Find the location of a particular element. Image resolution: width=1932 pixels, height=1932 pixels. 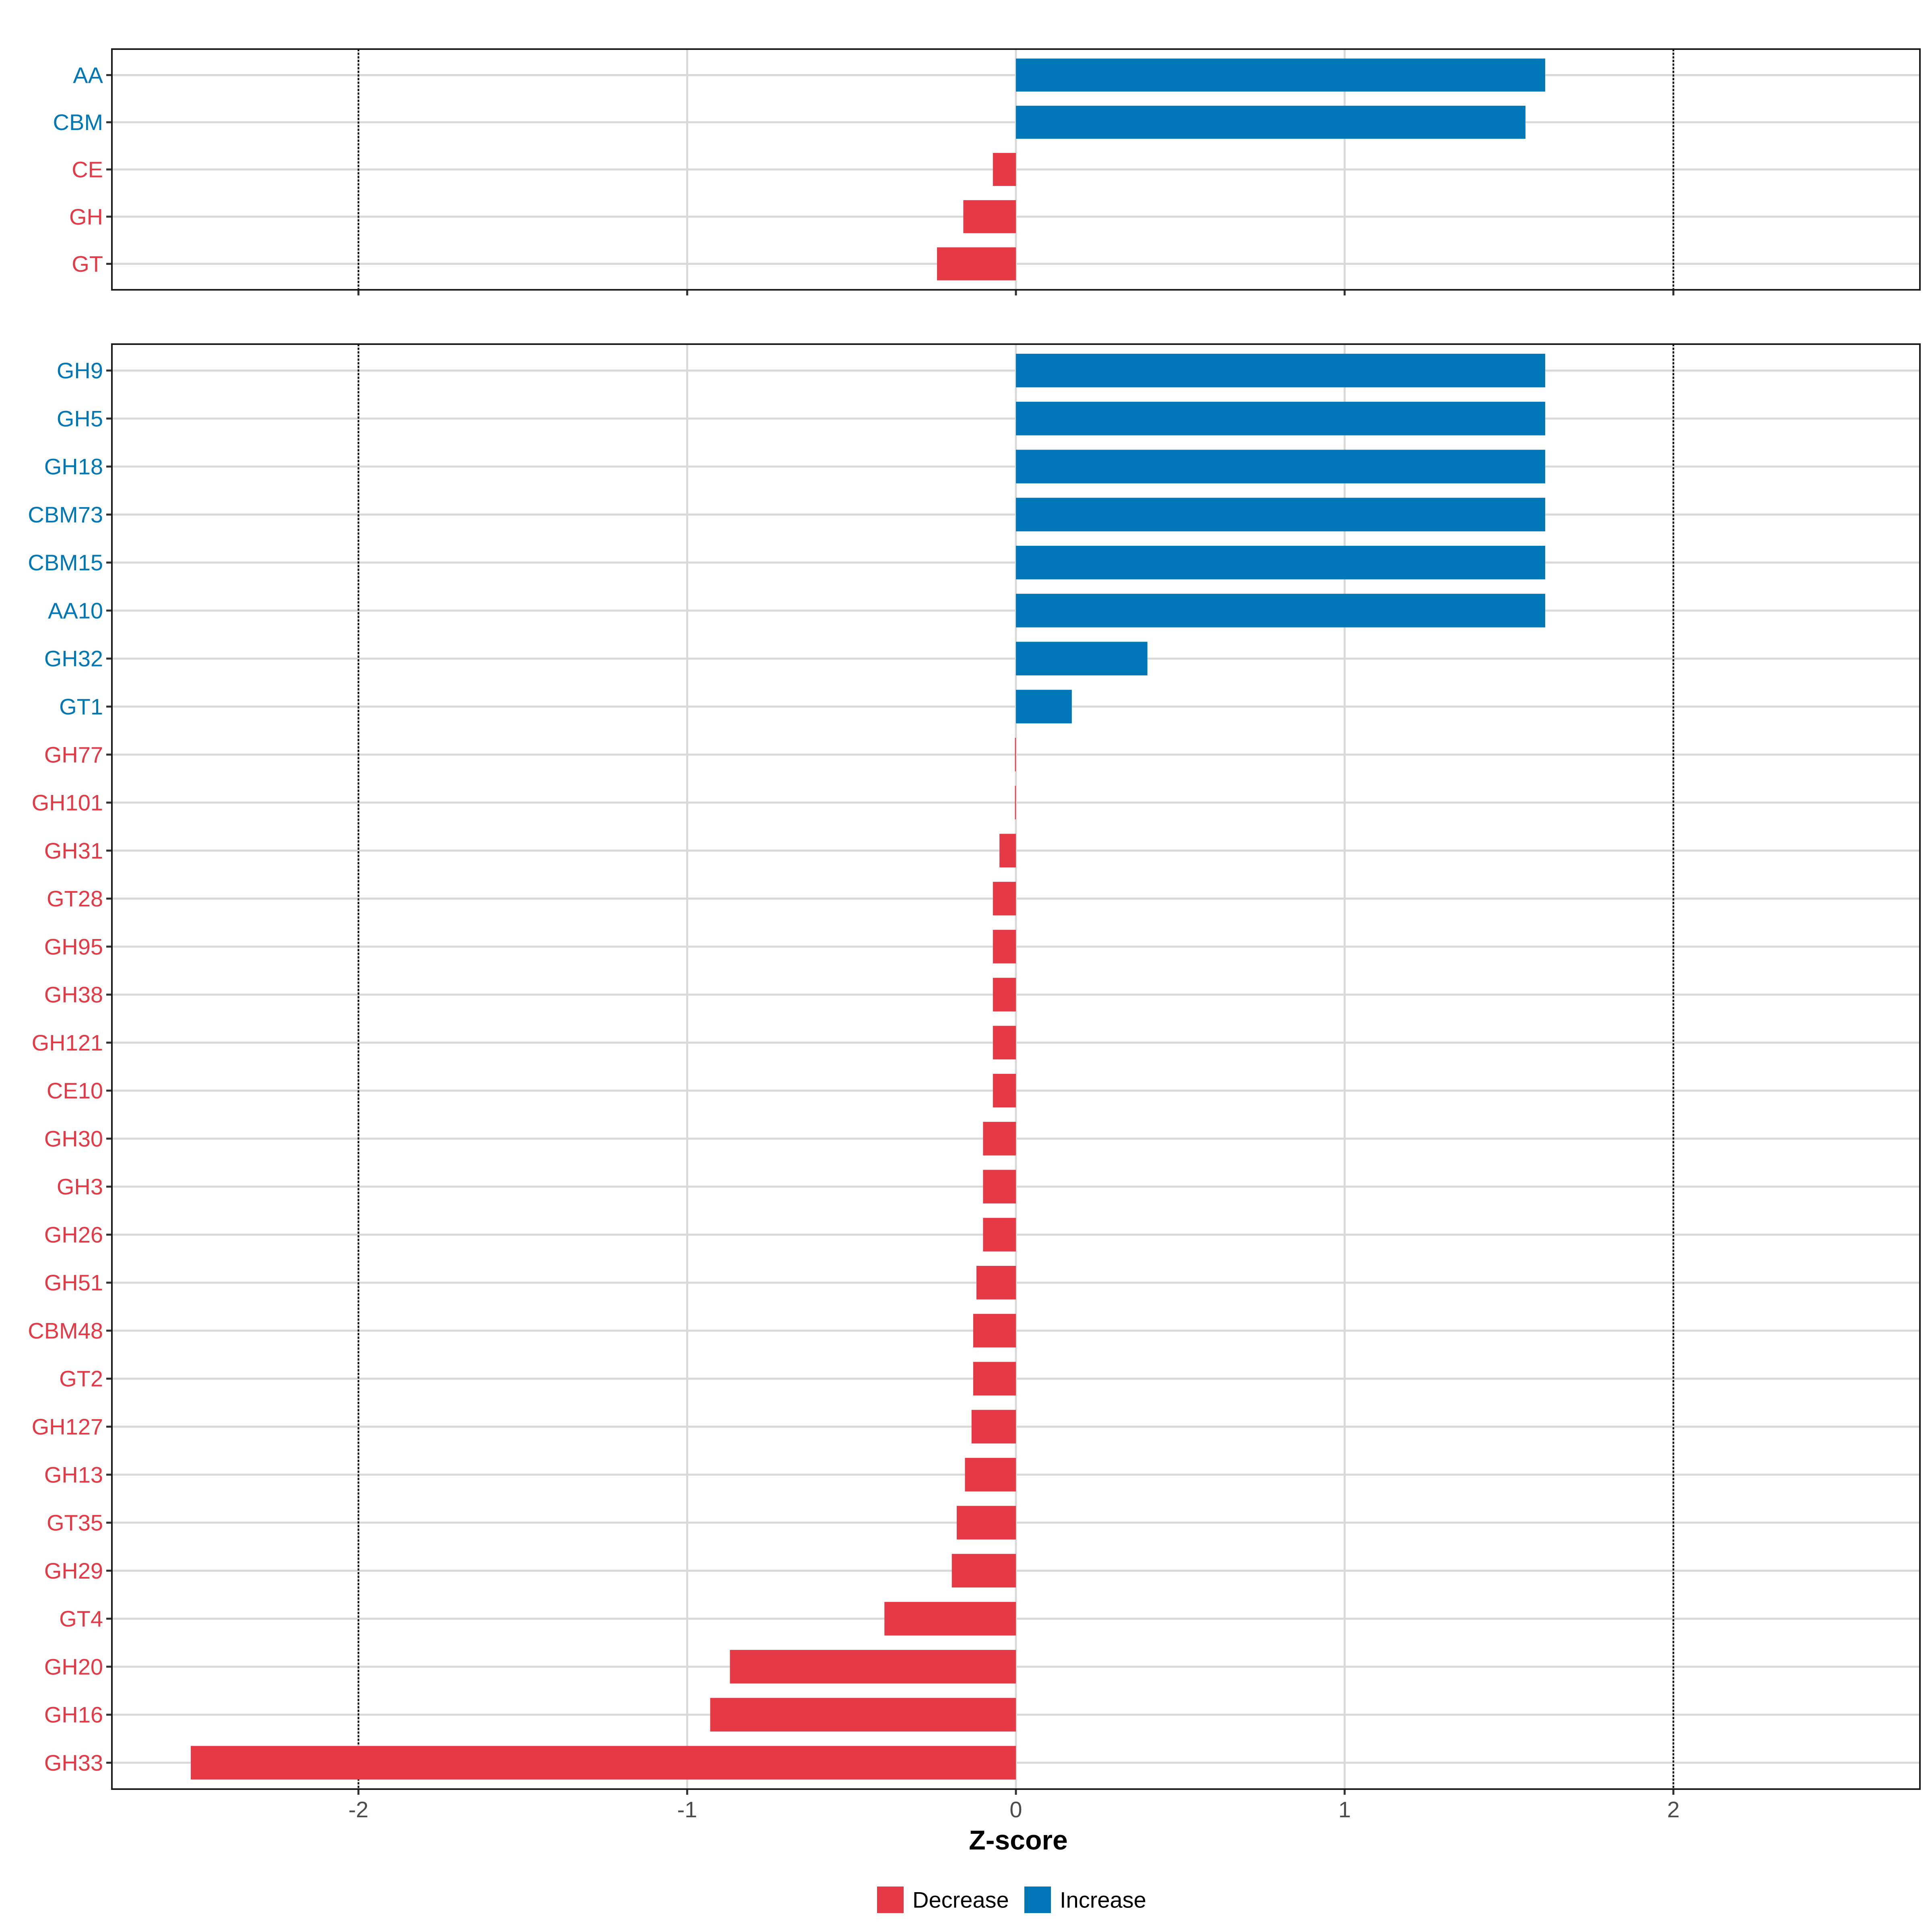

legend: Decrease Increase is located at coordinates (1011, 1900).